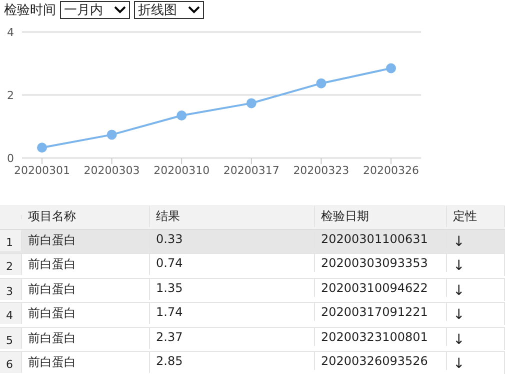  I want to click on text: 3, so click(11, 289).